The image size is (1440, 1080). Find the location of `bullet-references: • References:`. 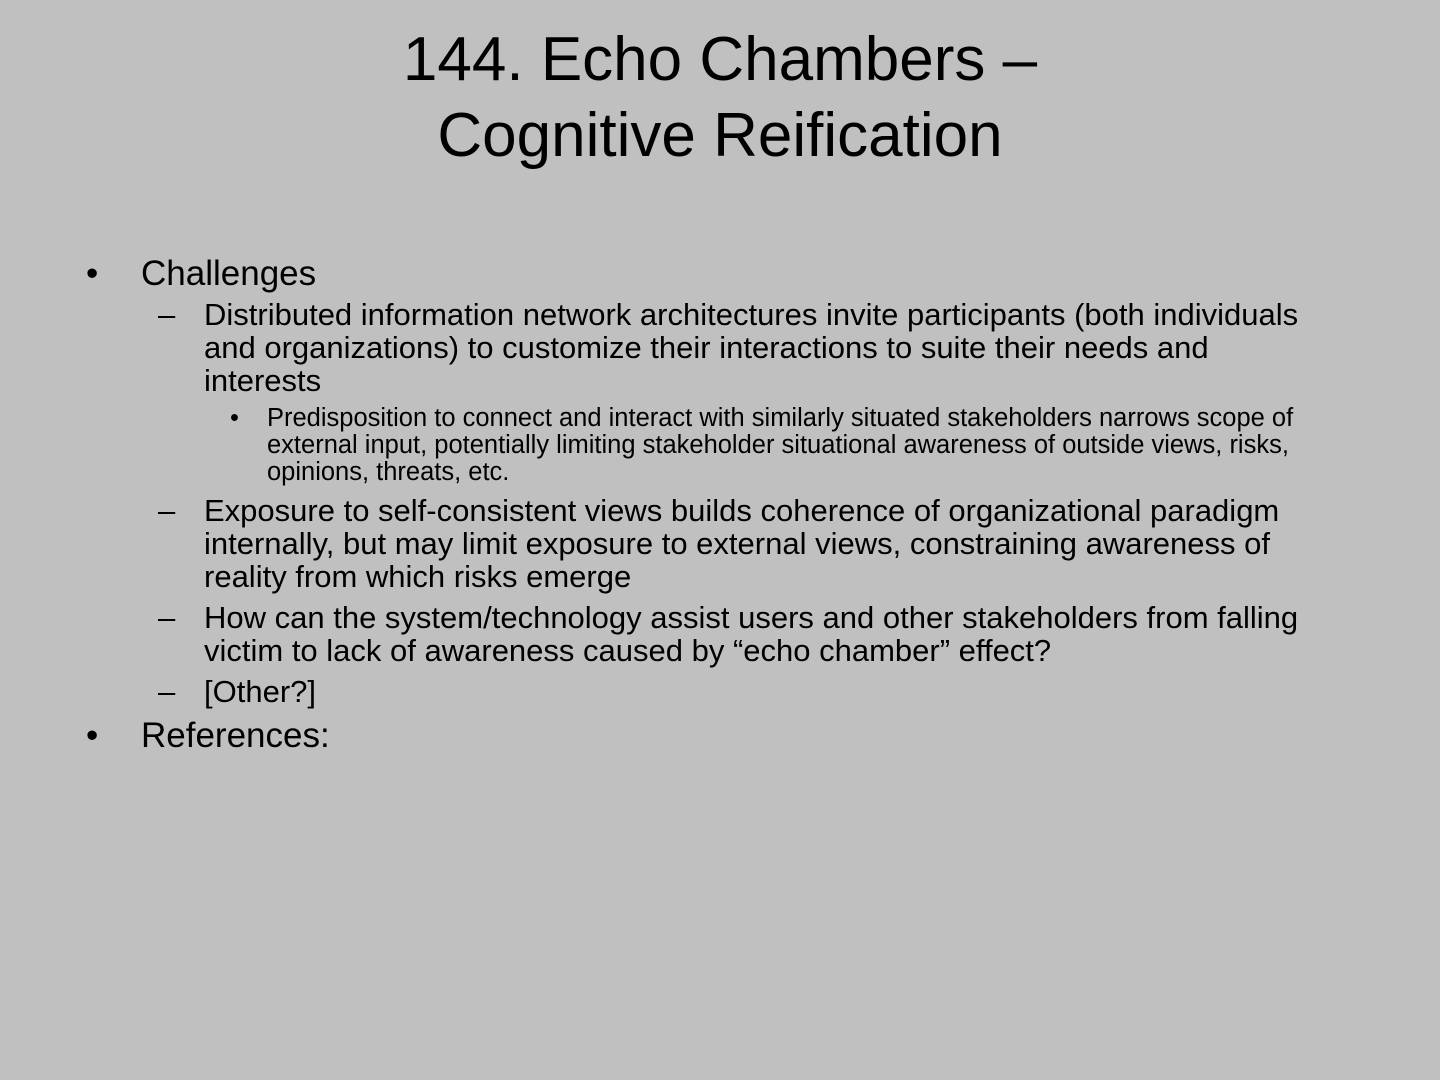

bullet-references: • References: is located at coordinates (720, 736).